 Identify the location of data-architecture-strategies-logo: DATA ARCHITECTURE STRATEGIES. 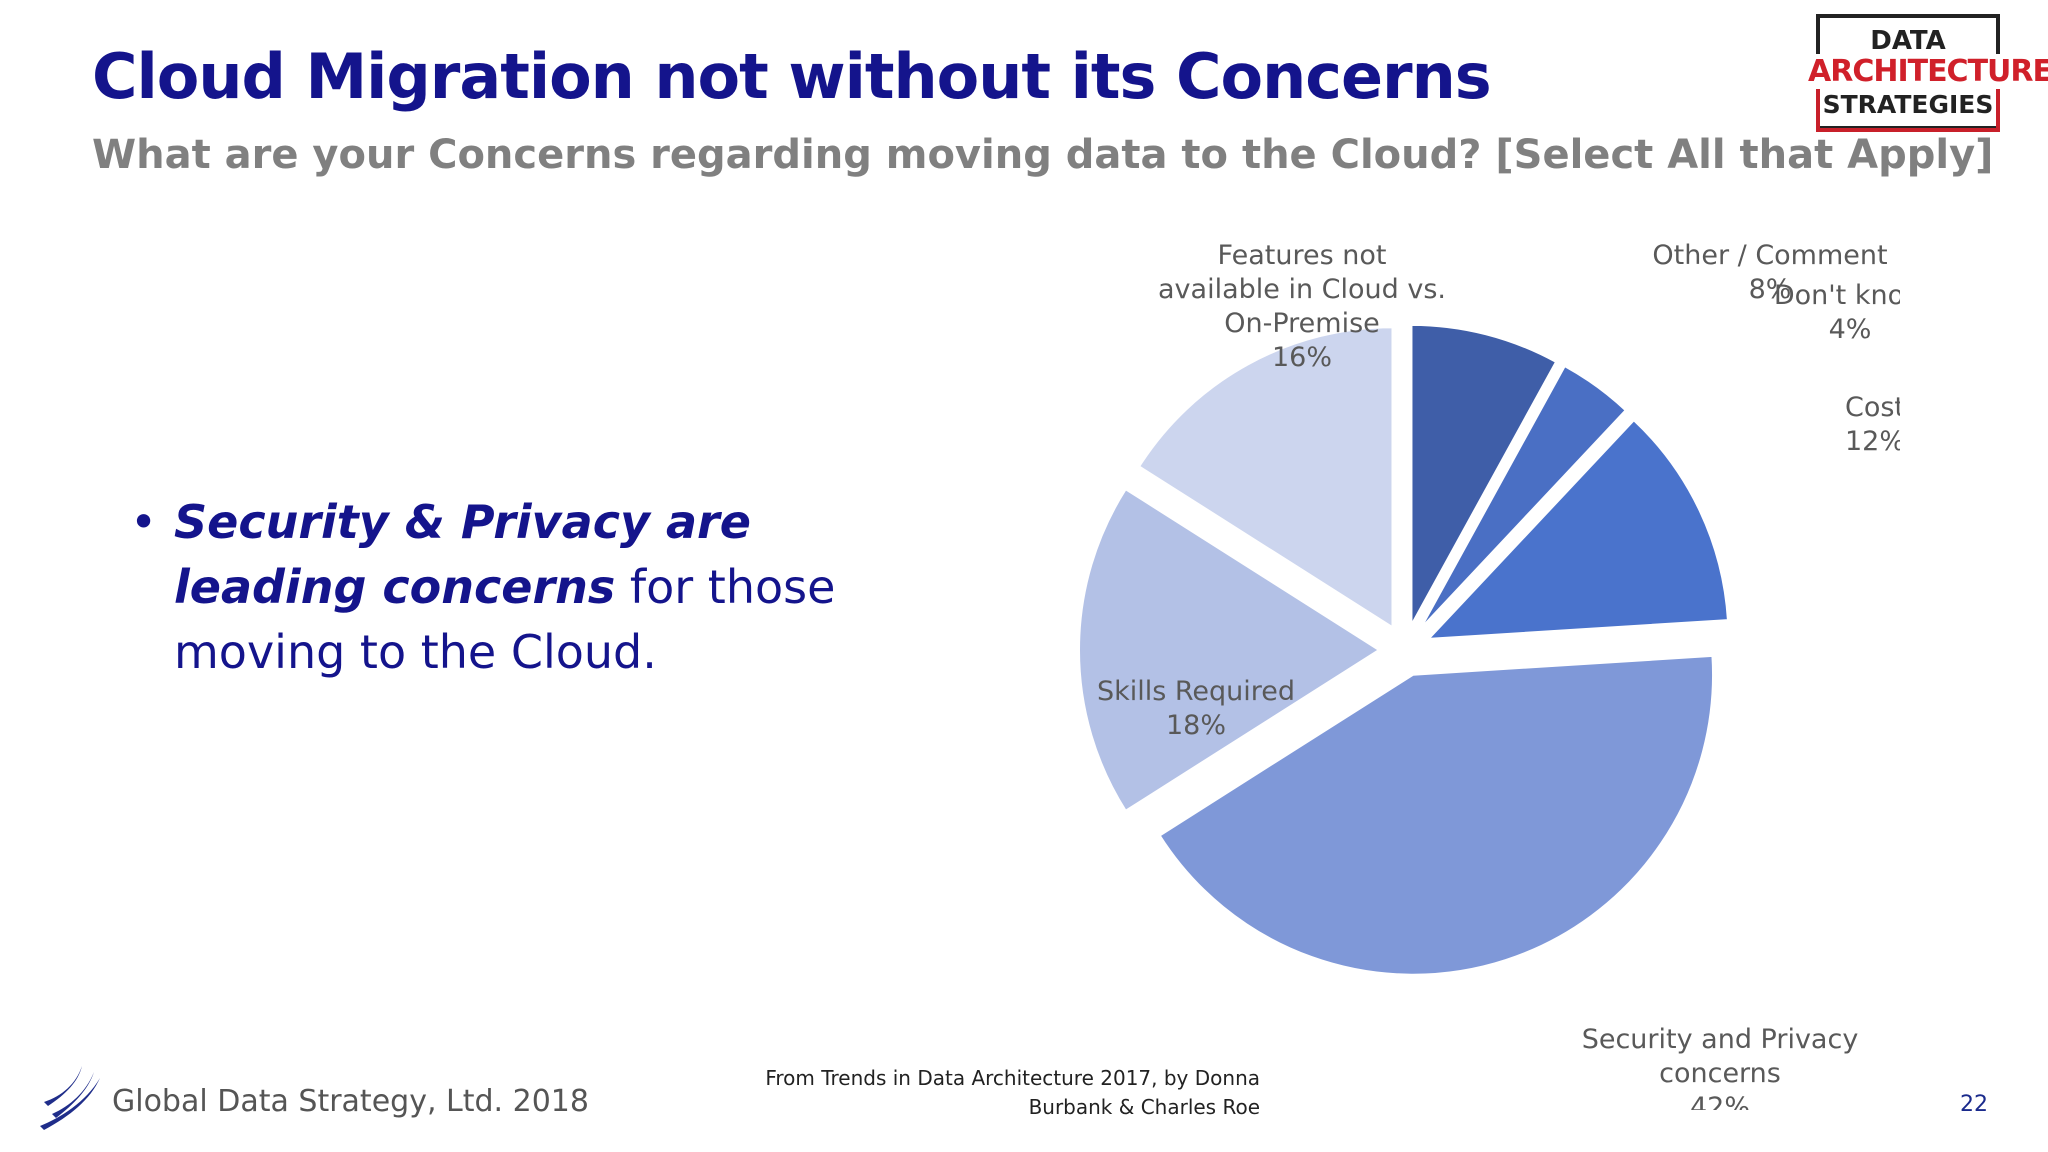
(1928, 73).